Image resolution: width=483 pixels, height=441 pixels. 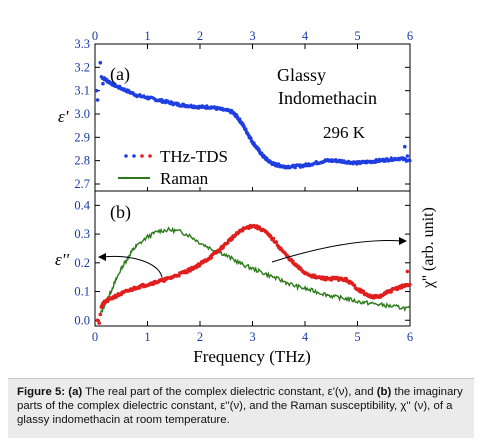 What do you see at coordinates (200, 337) in the screenshot?
I see `x-tick-label: 2` at bounding box center [200, 337].